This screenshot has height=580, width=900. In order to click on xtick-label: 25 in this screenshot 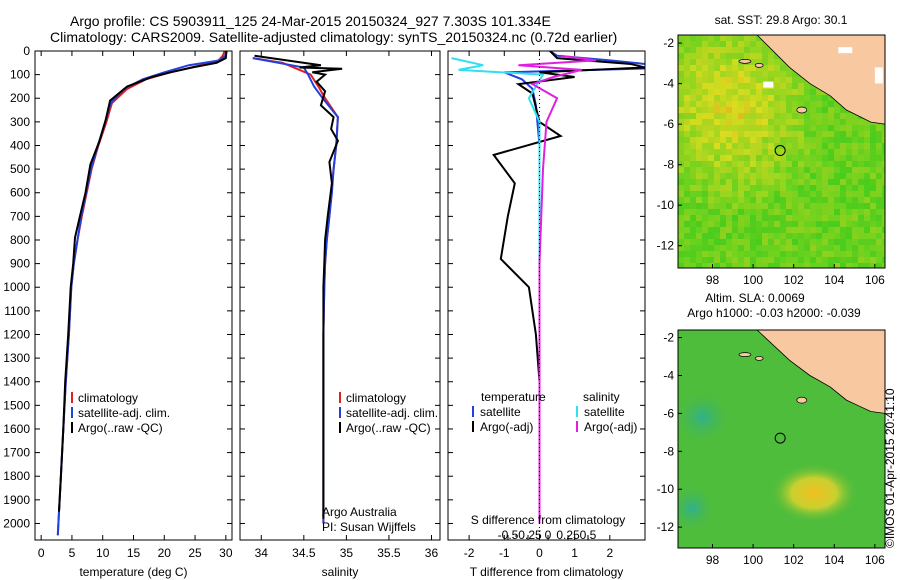, I will do `click(195, 553)`.